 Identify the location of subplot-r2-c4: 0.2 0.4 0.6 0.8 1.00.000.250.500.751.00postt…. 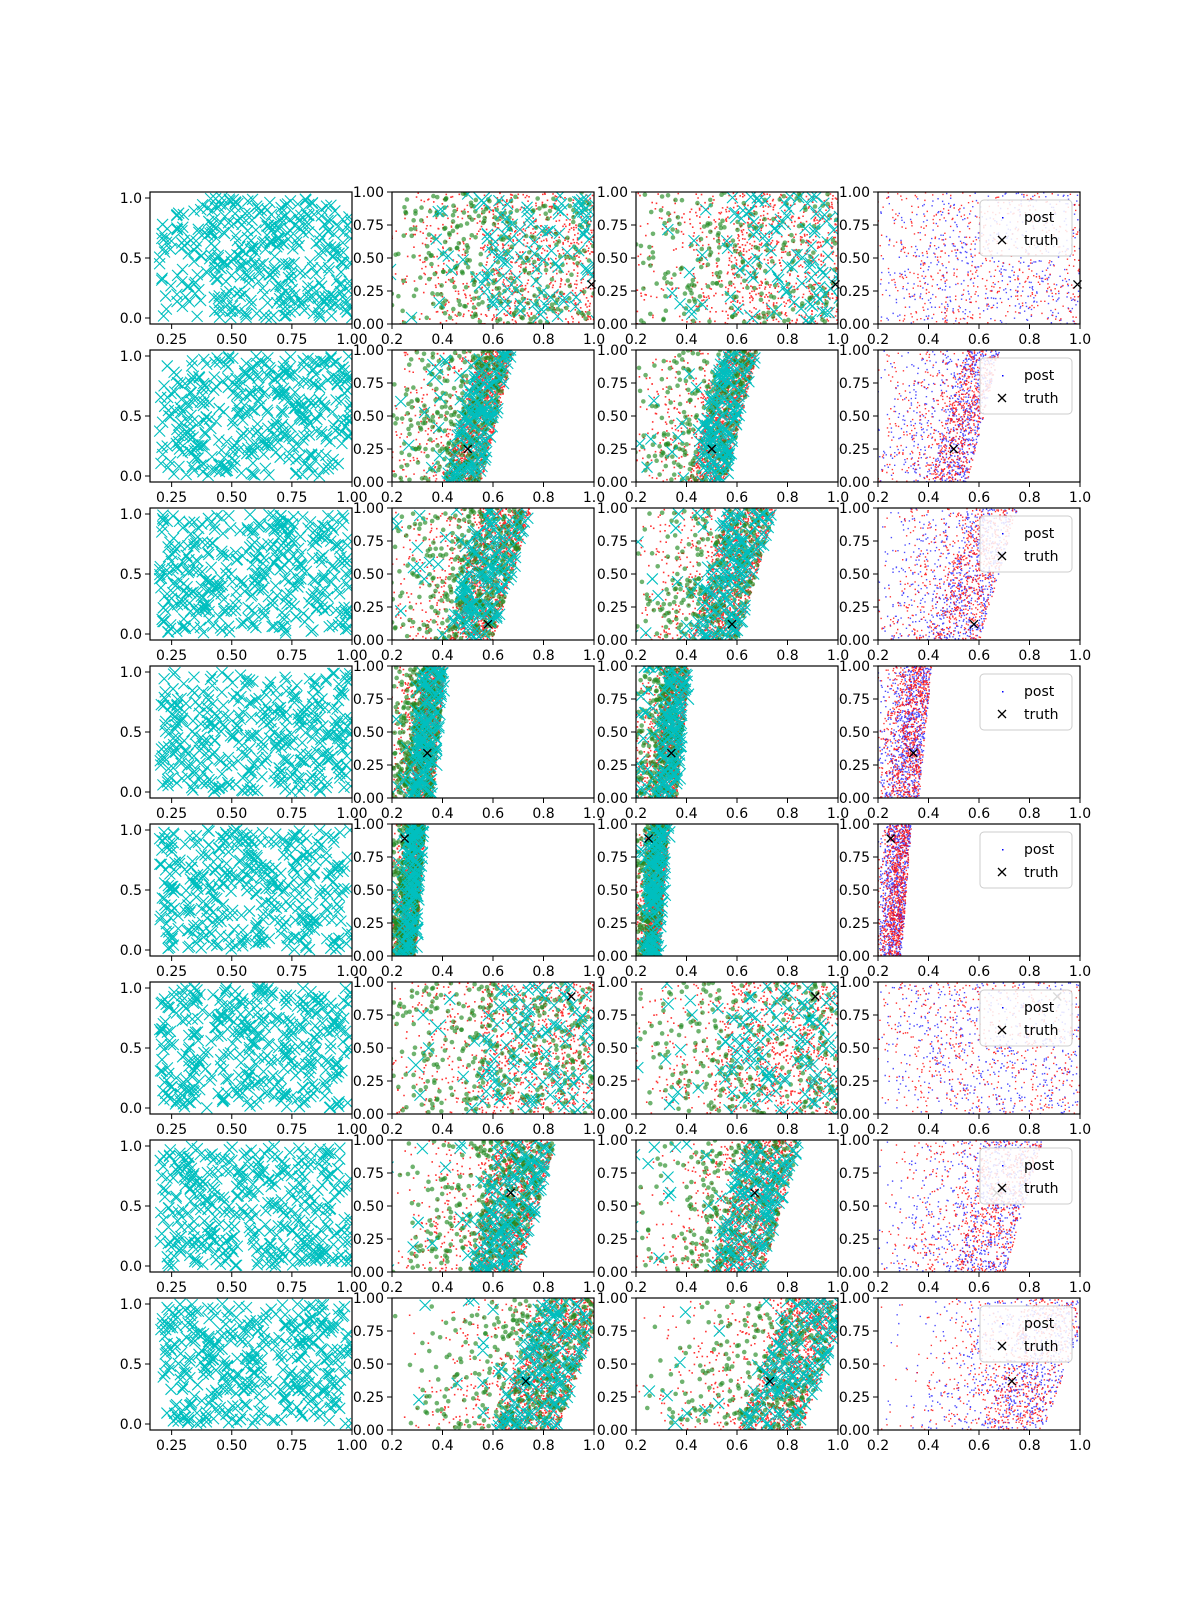
(957, 424).